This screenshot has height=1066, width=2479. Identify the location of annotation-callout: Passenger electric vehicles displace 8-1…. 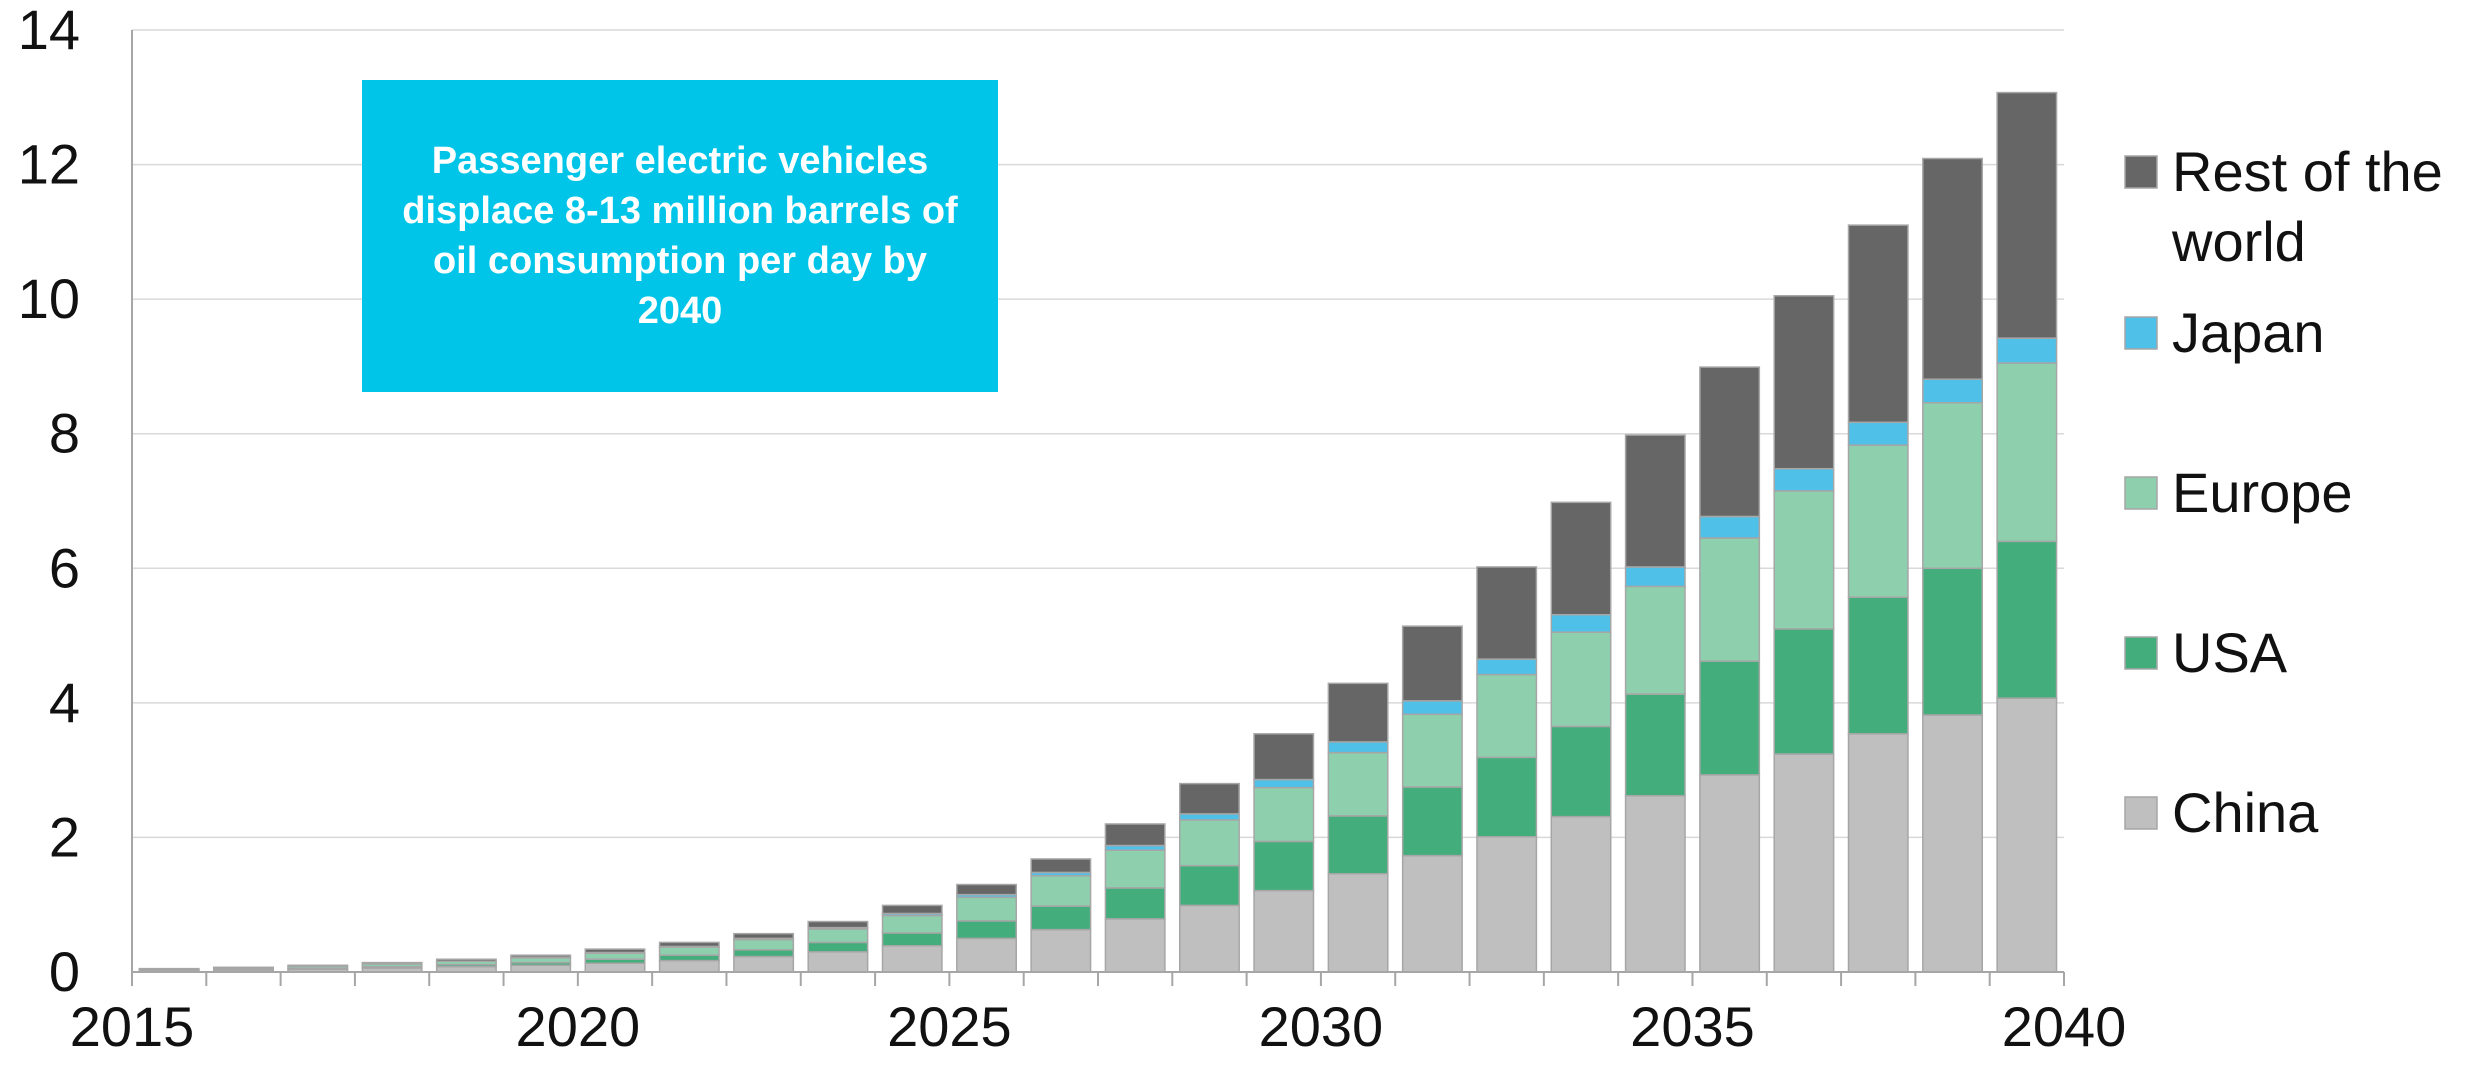
(680, 236).